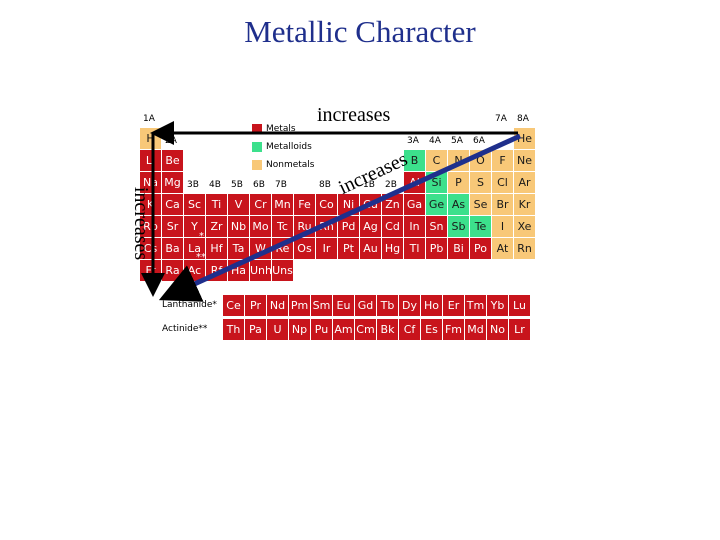 The height and width of the screenshot is (540, 720). What do you see at coordinates (414, 160) in the screenshot?
I see `element-b: B` at bounding box center [414, 160].